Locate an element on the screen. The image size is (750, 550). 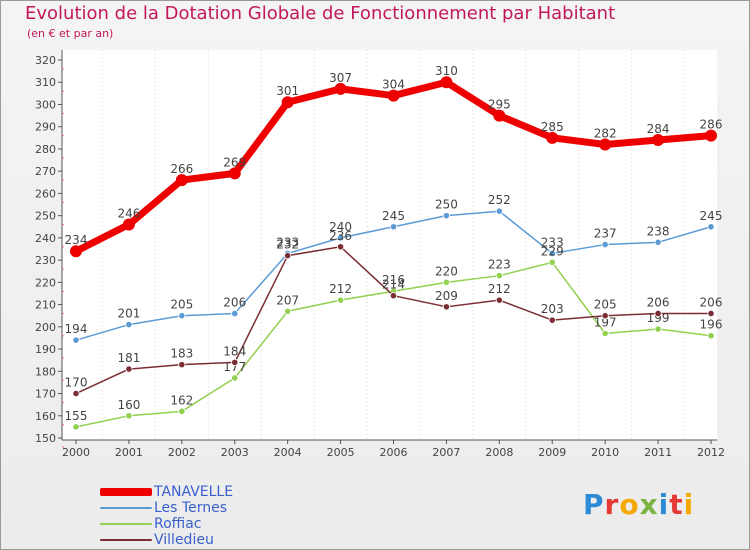
legend-item-tanavelle: TANAVELLE is located at coordinates (250, 492).